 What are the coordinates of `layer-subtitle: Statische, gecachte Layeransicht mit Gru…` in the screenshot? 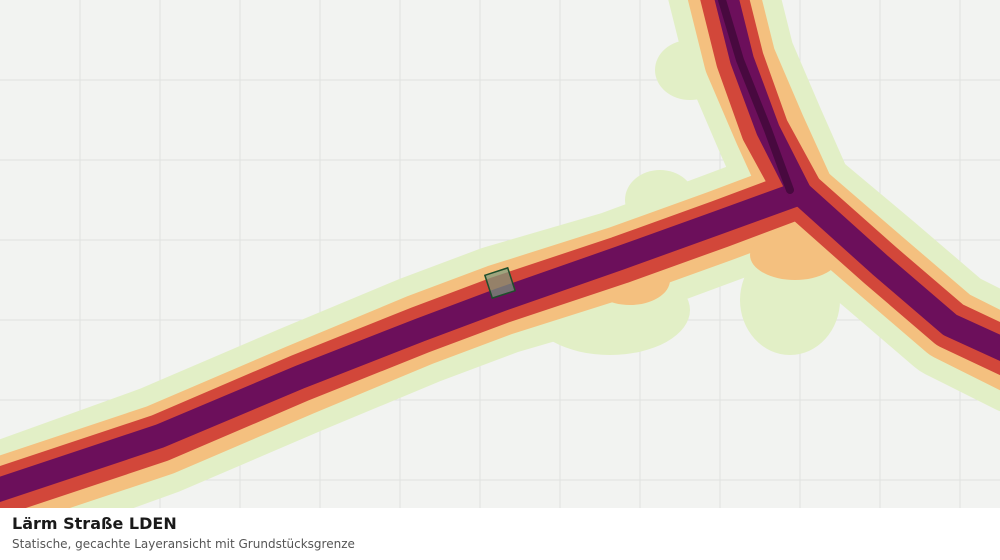 It's located at (183, 544).